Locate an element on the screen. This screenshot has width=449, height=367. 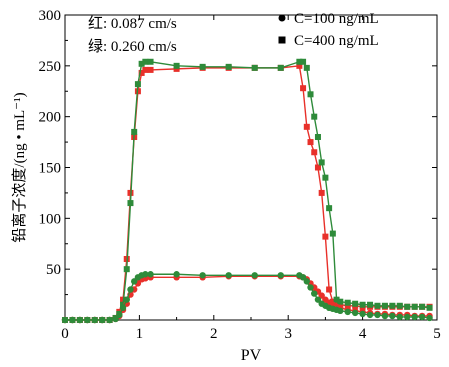
legend-square-marker is located at coordinates (282, 40).